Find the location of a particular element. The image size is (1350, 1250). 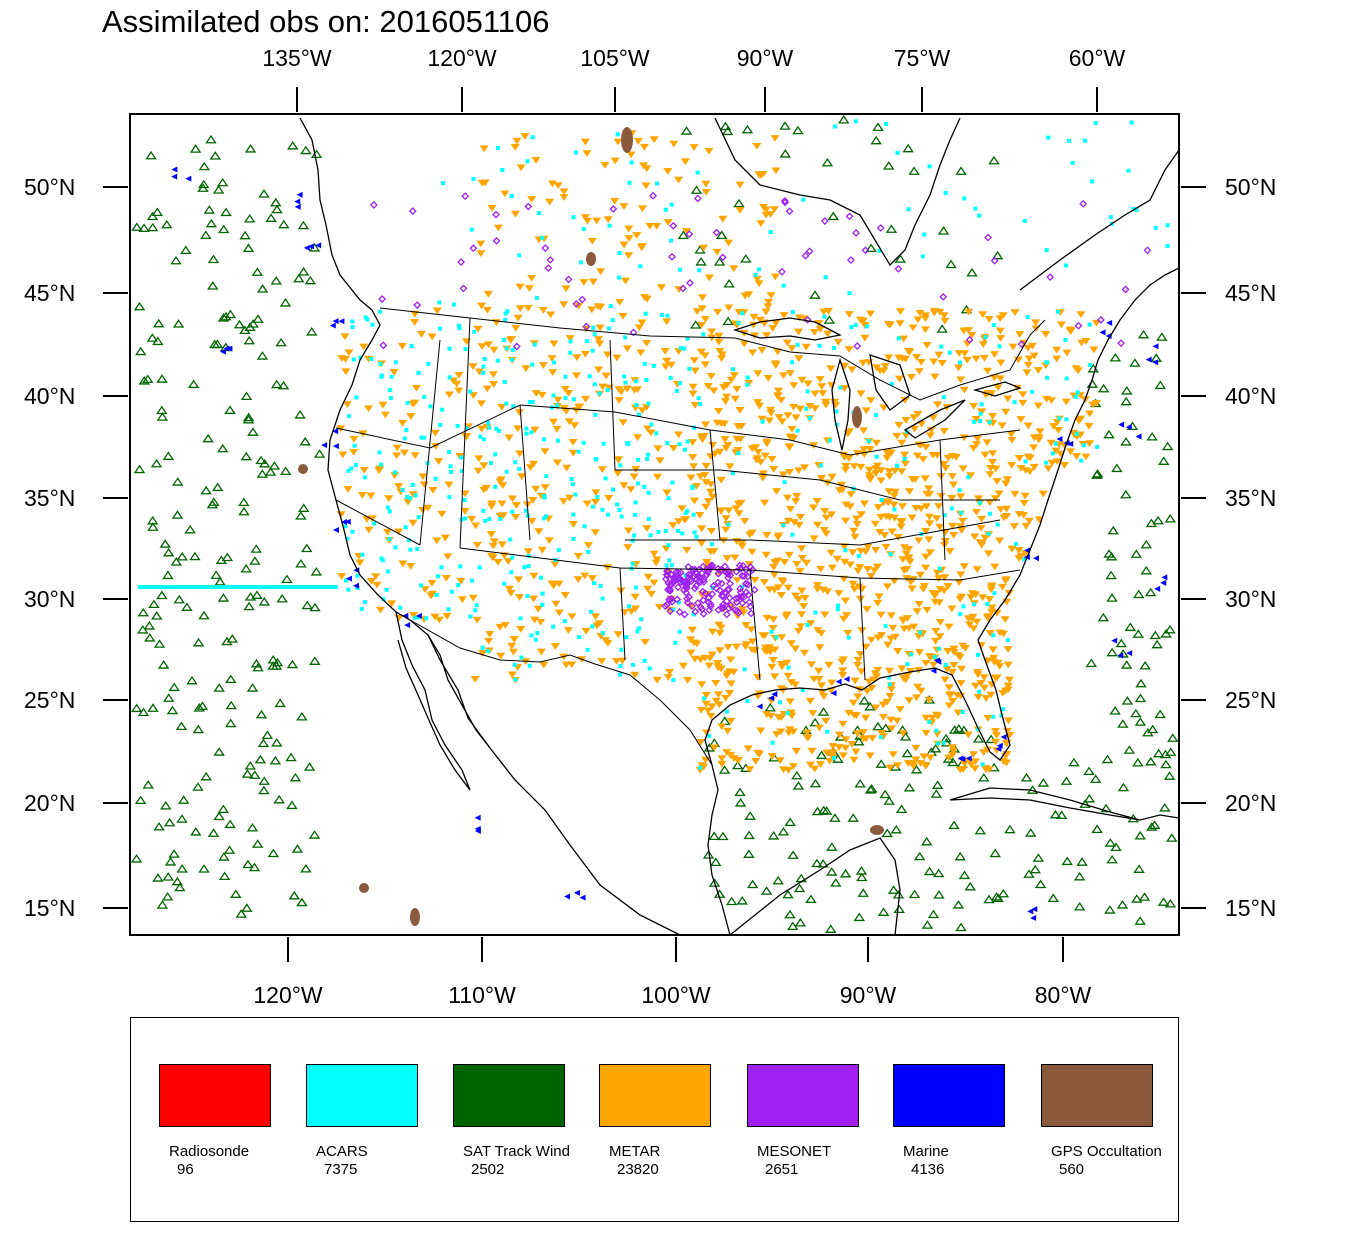

gps-occultation-blob is located at coordinates (303, 469).